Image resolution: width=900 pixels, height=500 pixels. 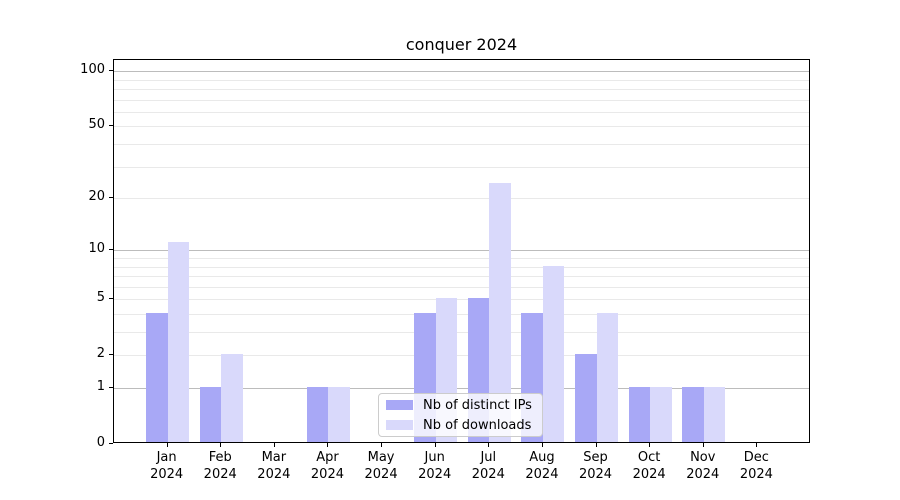 I want to click on legend-item: Nb of distinct IPs, so click(x=460, y=405).